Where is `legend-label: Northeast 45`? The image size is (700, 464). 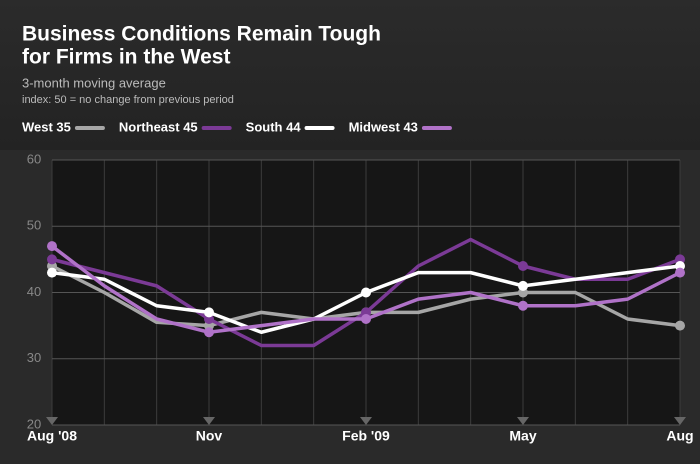
legend-label: Northeast 45 is located at coordinates (158, 126).